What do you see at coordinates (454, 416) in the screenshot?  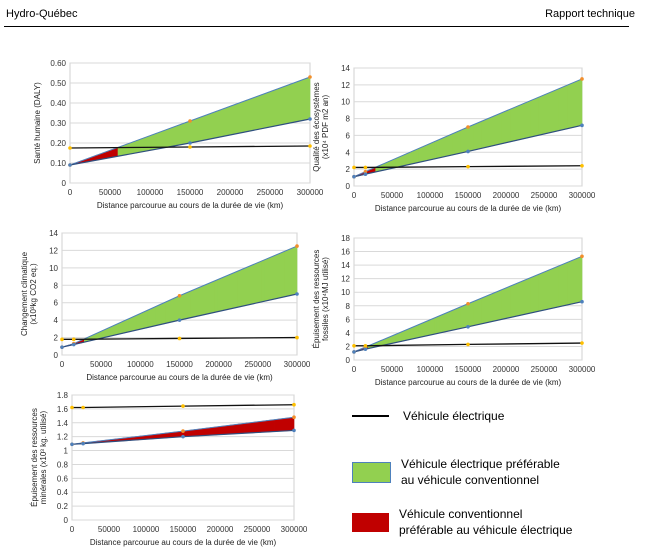 I see `legend-label-electric: Véhicule électrique` at bounding box center [454, 416].